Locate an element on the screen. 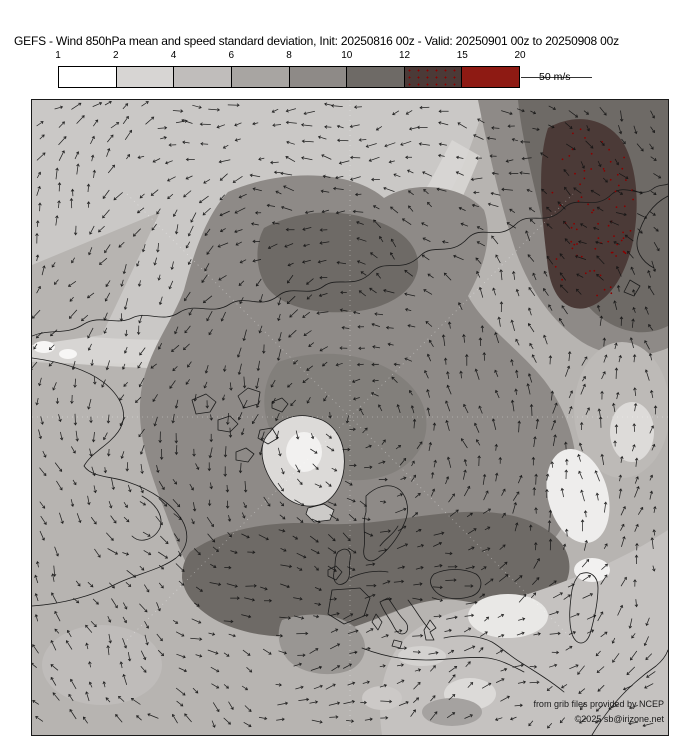 The width and height of the screenshot is (700, 748). colorbar-tick: 2 is located at coordinates (115, 55).